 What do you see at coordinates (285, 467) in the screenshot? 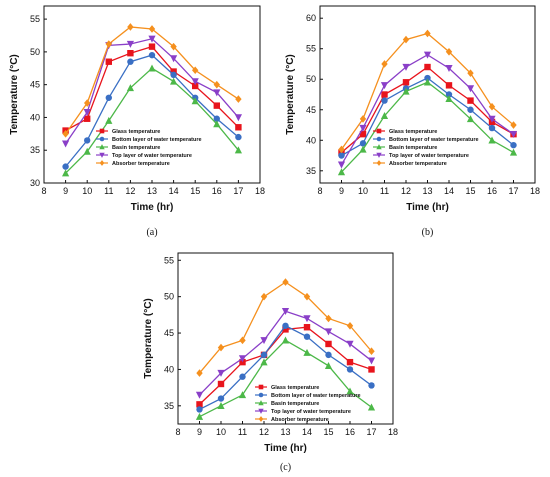
I see `panel-label: (c)` at bounding box center [285, 467].